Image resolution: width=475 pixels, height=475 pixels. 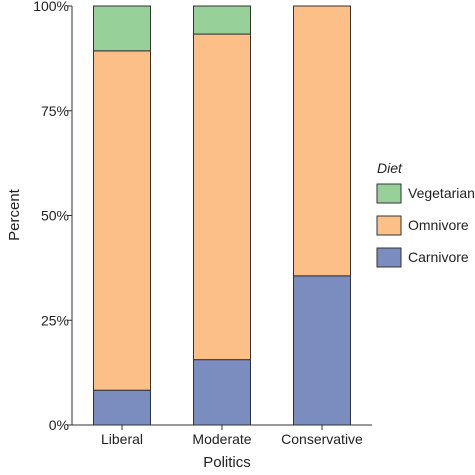 What do you see at coordinates (322, 141) in the screenshot?
I see `bar-omnivore-conservative` at bounding box center [322, 141].